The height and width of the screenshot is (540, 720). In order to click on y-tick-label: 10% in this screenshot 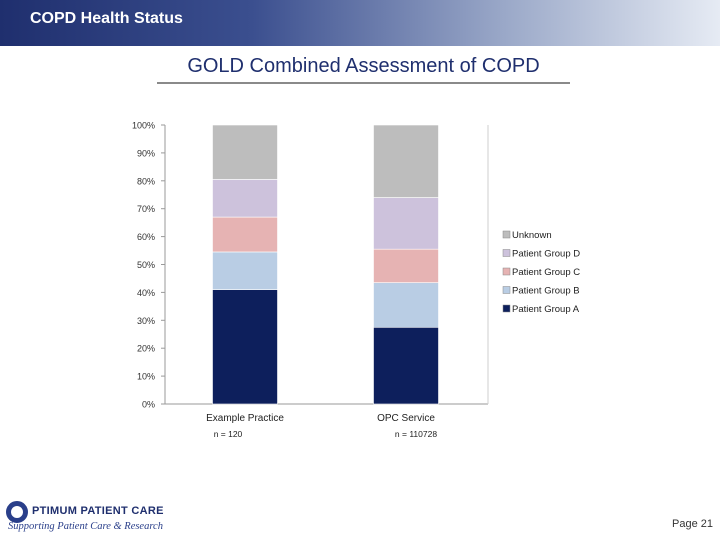, I will do `click(146, 377)`.